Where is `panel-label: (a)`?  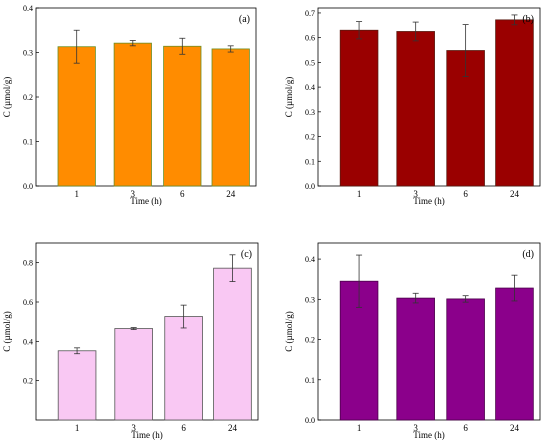
panel-label: (a) is located at coordinates (244, 19).